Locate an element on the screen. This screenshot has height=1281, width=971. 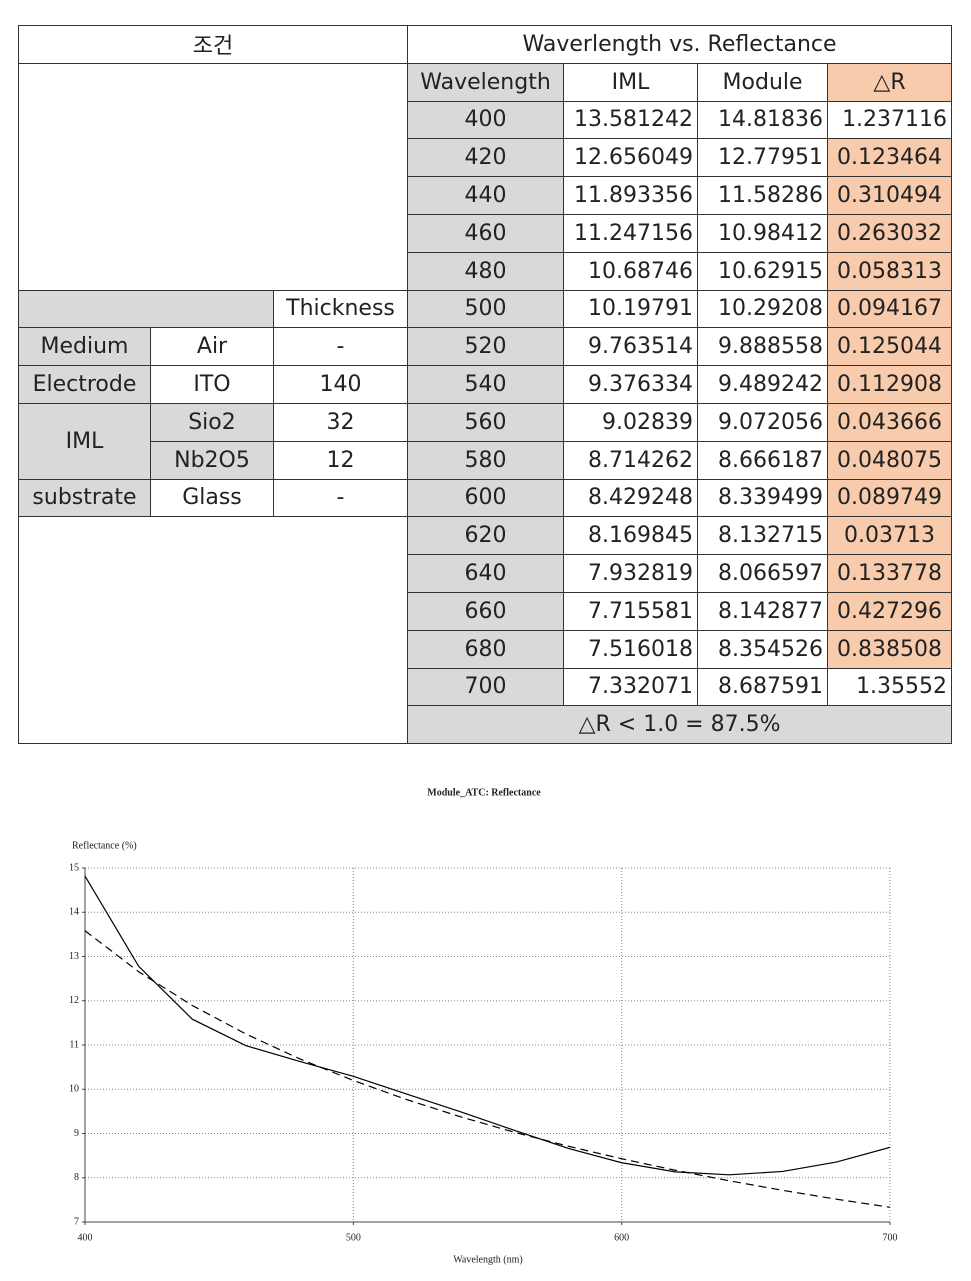
iml-value: 8.714262 is located at coordinates (631, 460).